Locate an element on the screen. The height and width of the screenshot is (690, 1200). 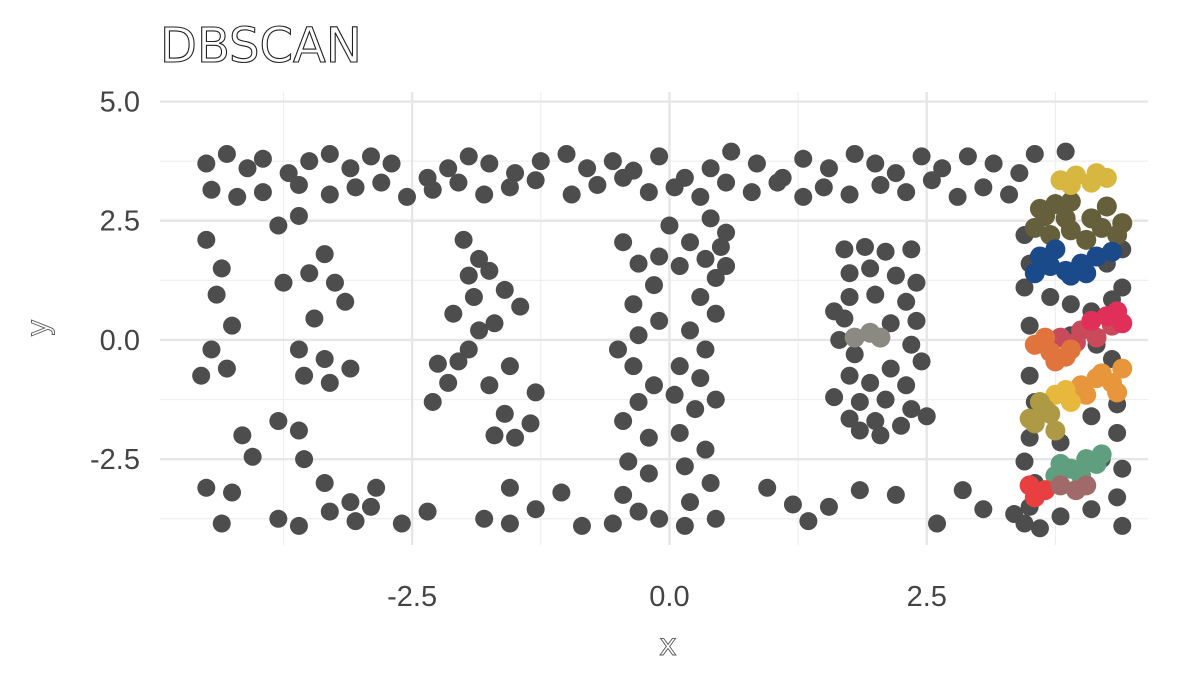
y-tick-label: -2.5 is located at coordinates (115, 460).